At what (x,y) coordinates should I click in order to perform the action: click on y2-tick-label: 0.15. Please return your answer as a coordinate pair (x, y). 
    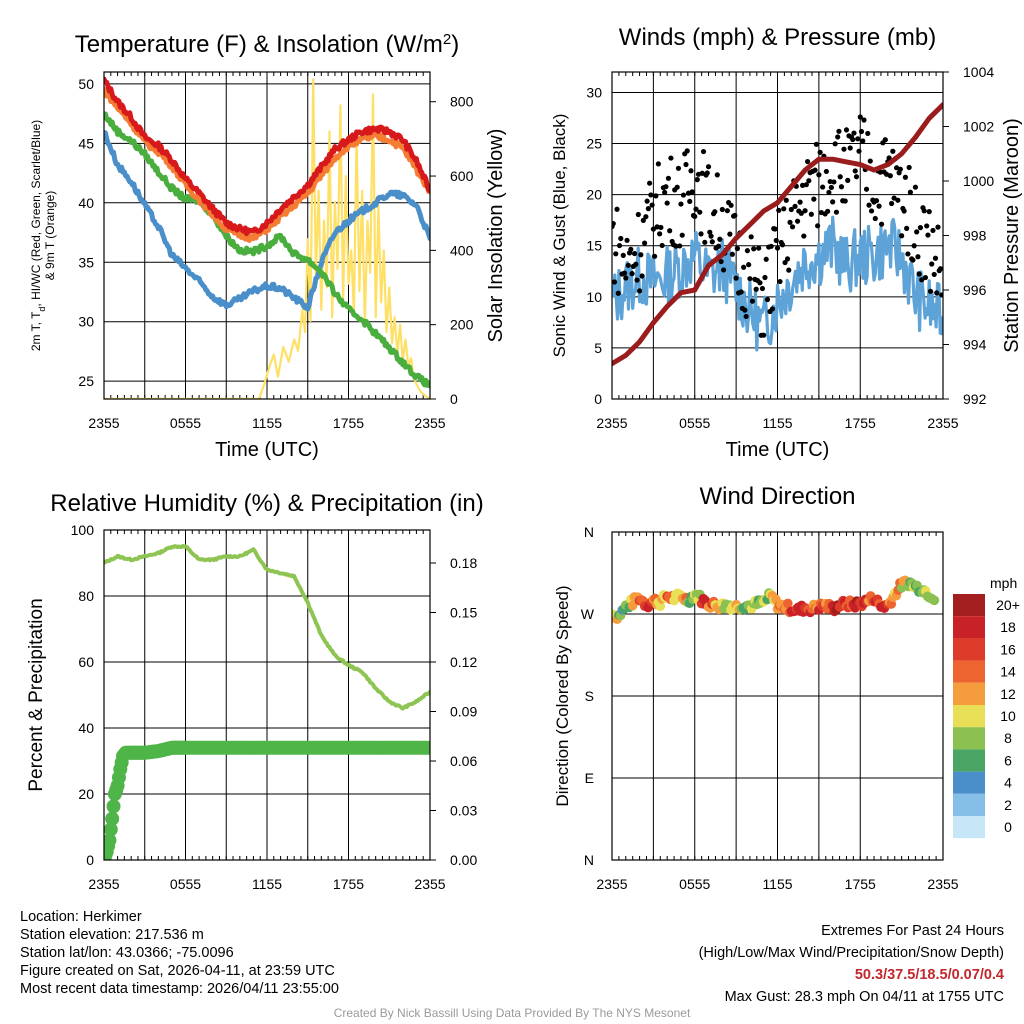
    Looking at the image, I should click on (463, 613).